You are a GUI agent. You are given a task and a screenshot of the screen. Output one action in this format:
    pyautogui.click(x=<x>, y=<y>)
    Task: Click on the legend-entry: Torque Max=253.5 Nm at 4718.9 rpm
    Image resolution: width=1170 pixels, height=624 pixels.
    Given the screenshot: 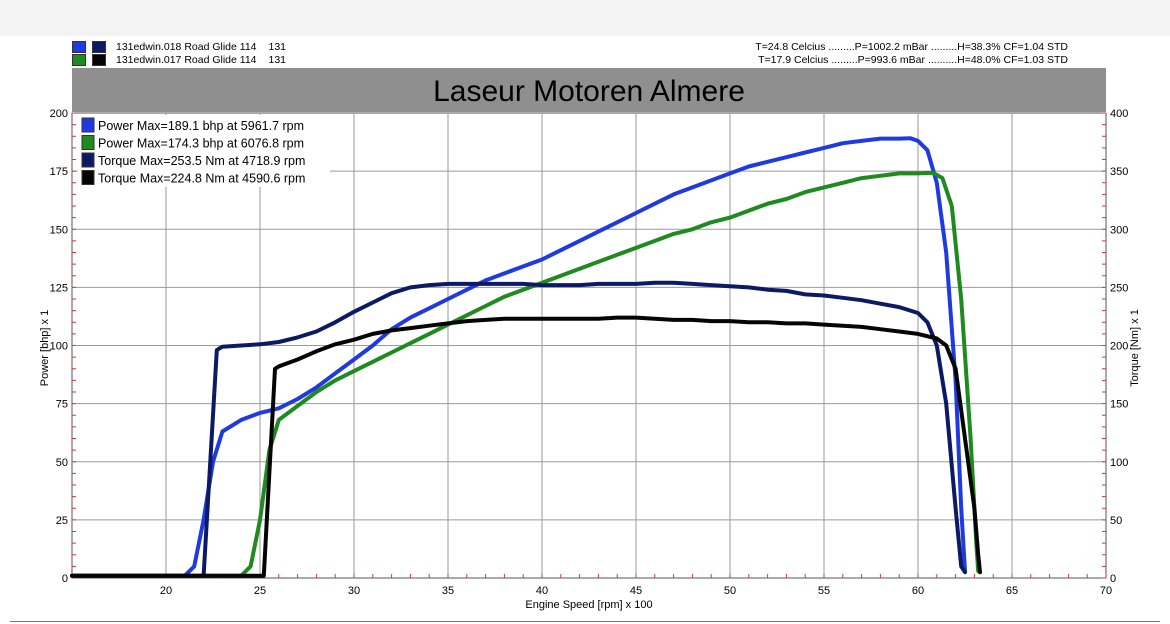 What is the action you would take?
    pyautogui.click(x=201, y=161)
    